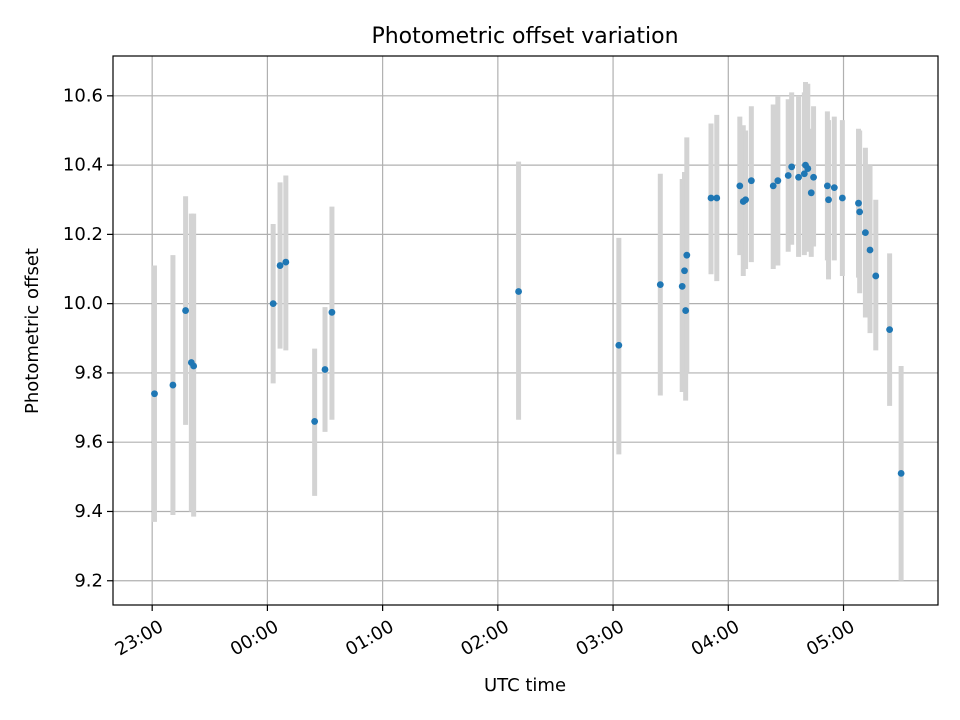  What do you see at coordinates (83, 234) in the screenshot?
I see `y-tick-label: 10.2` at bounding box center [83, 234].